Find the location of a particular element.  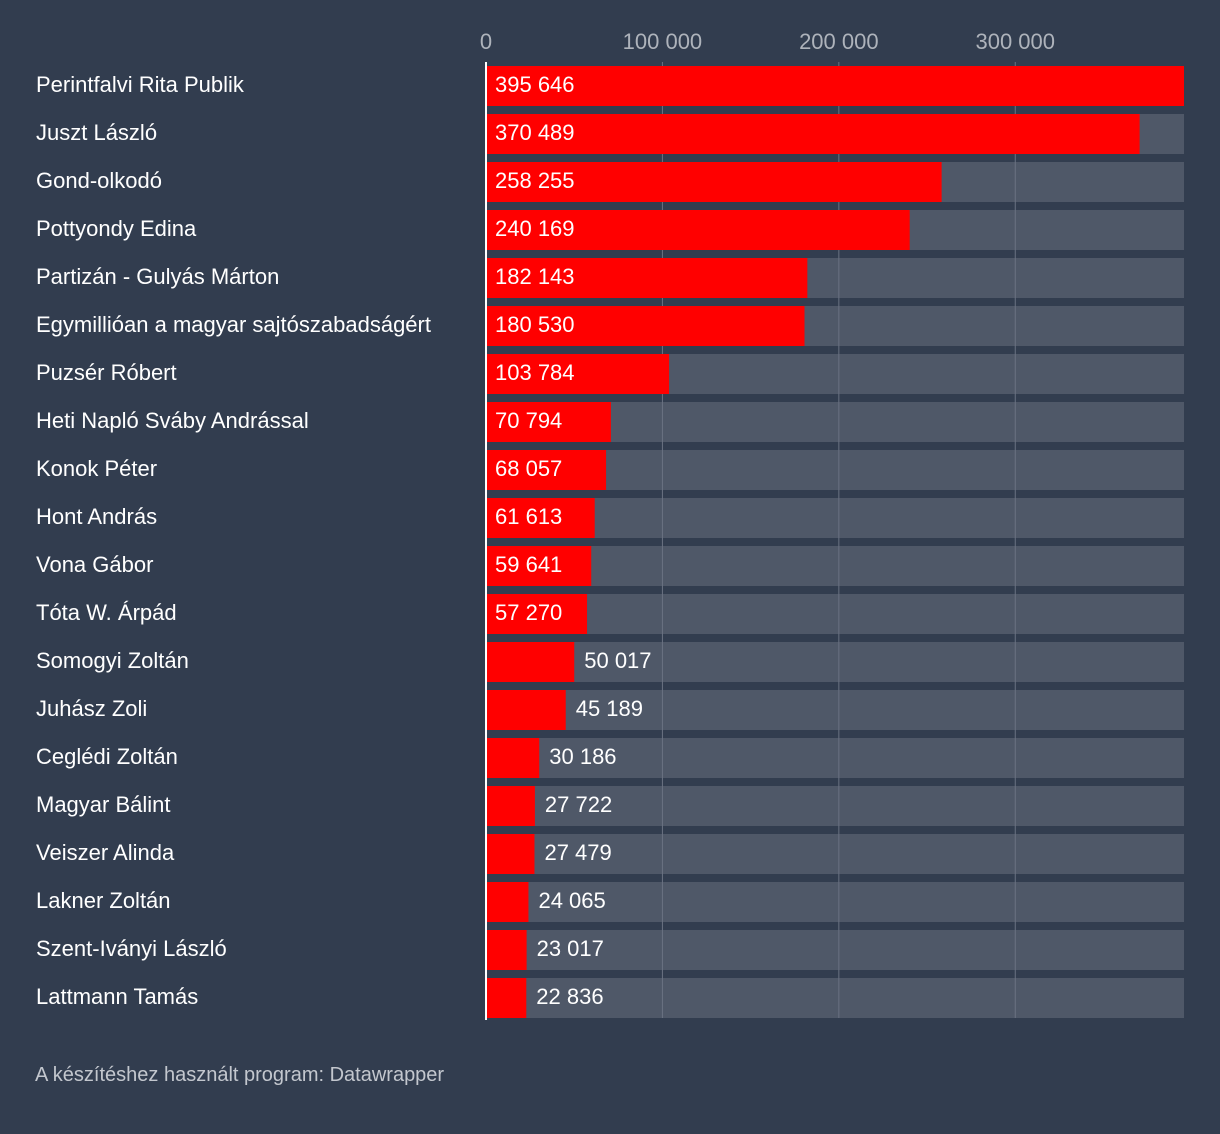

value-label: 395 646 is located at coordinates (535, 84).